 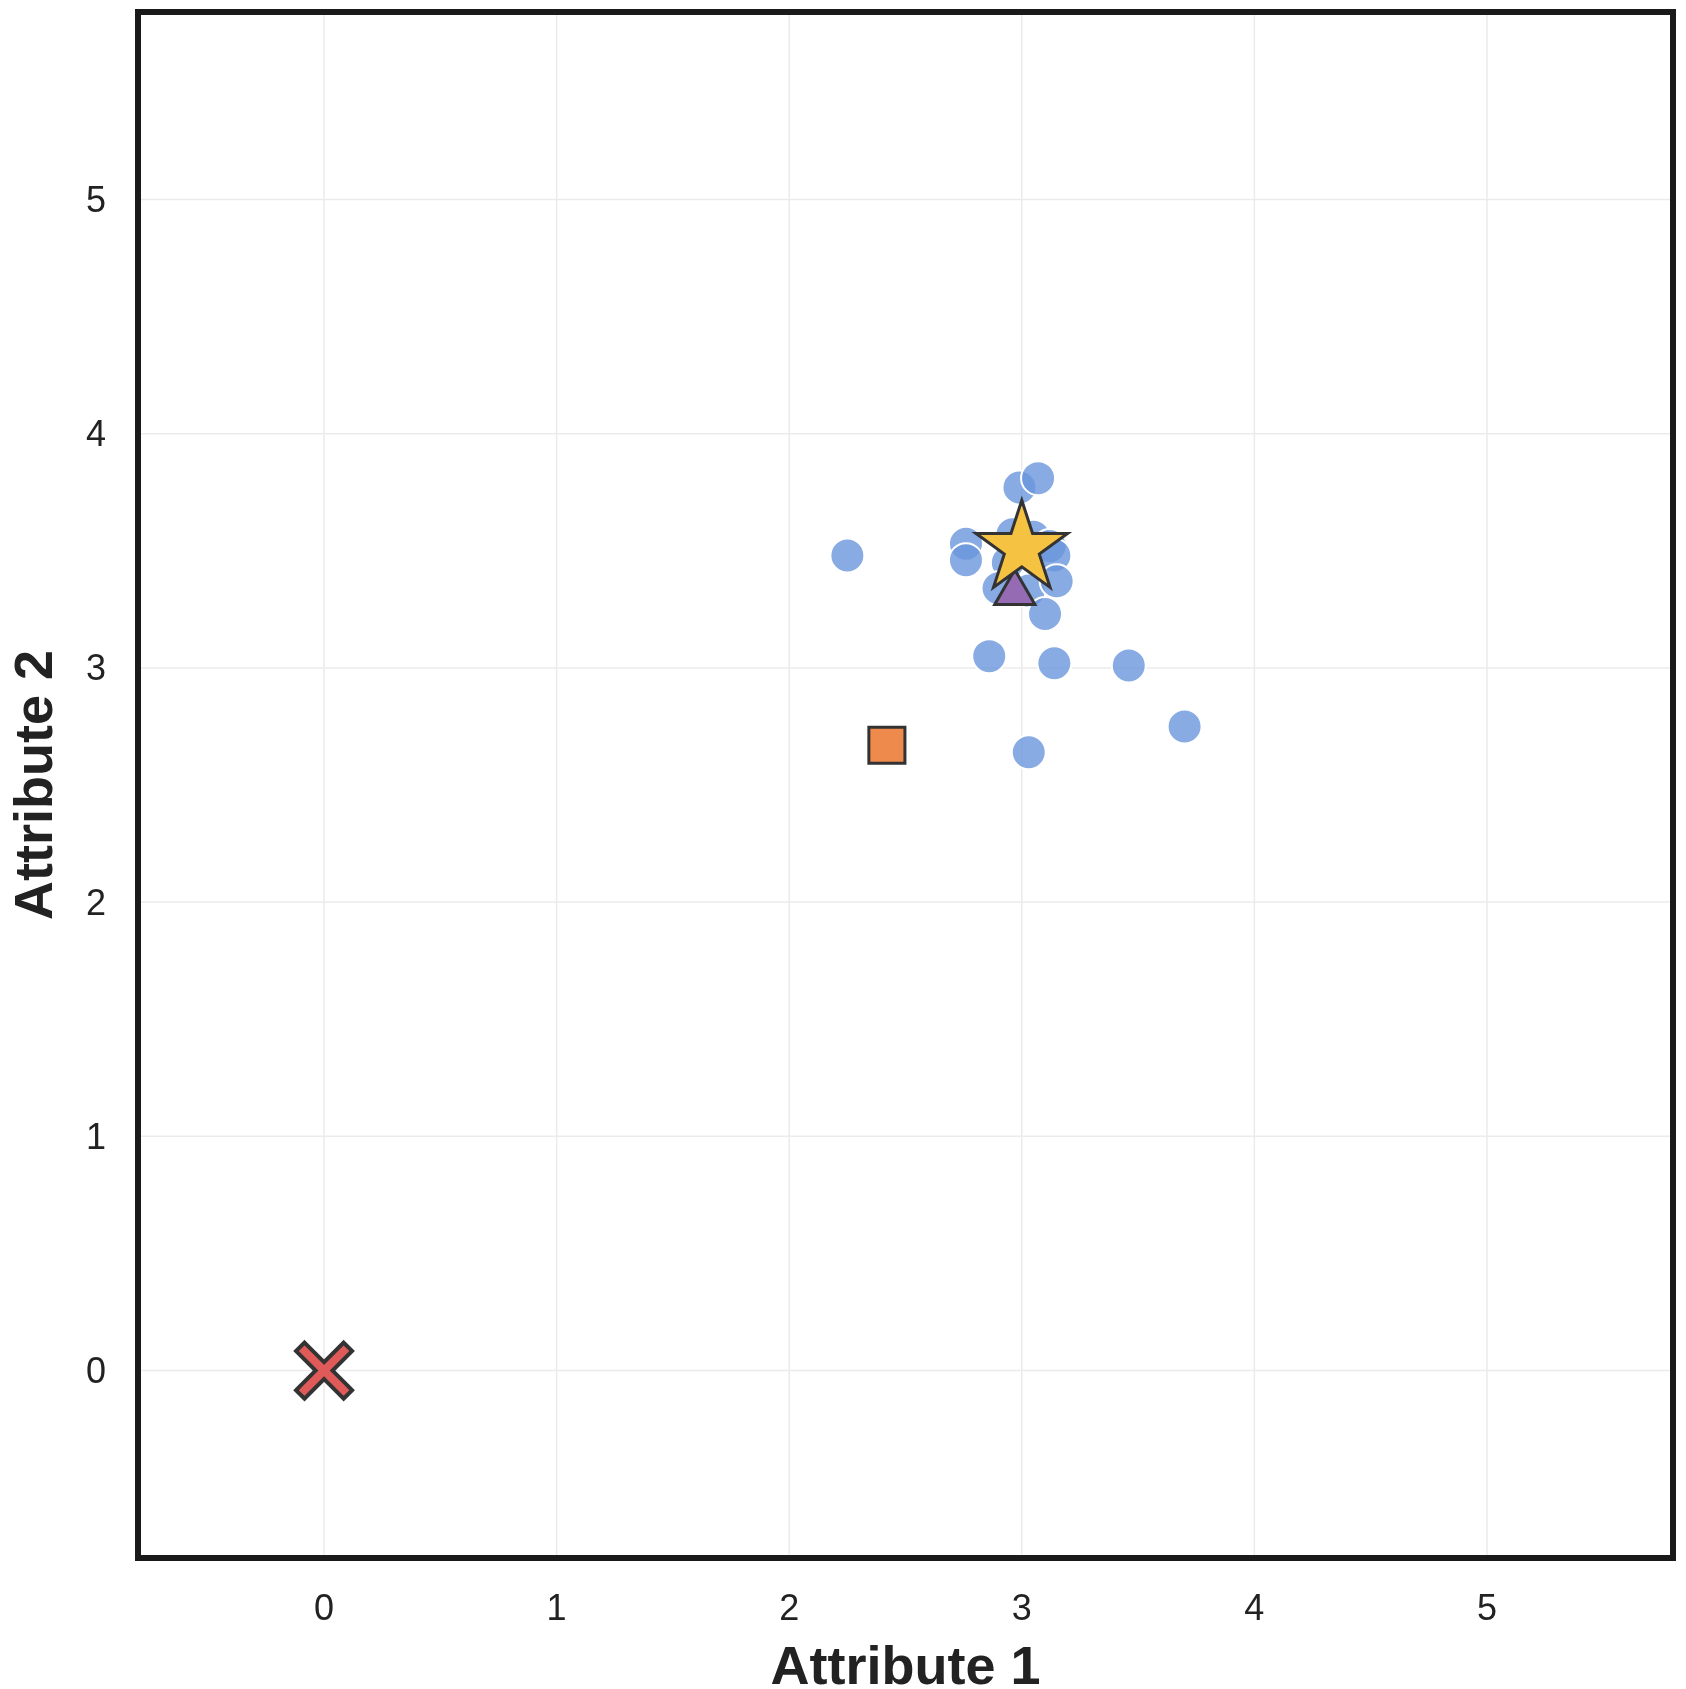 What do you see at coordinates (95, 1136) in the screenshot?
I see `y-tick-label: 1` at bounding box center [95, 1136].